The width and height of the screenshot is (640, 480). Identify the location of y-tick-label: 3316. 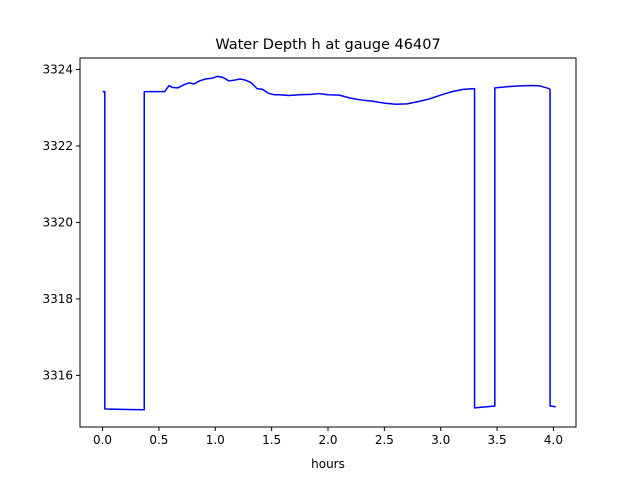
(57, 375).